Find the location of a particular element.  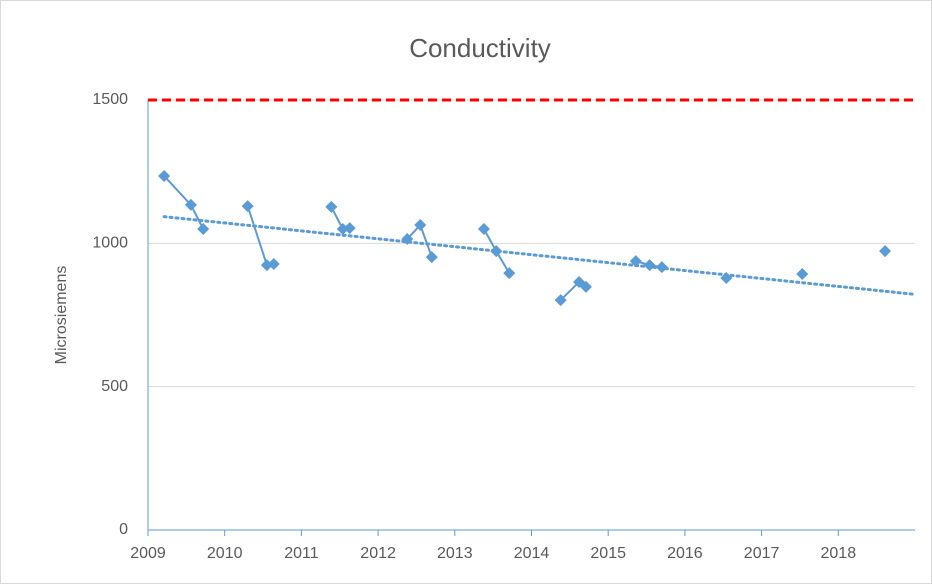

x-tick-label: 2010 is located at coordinates (225, 553).